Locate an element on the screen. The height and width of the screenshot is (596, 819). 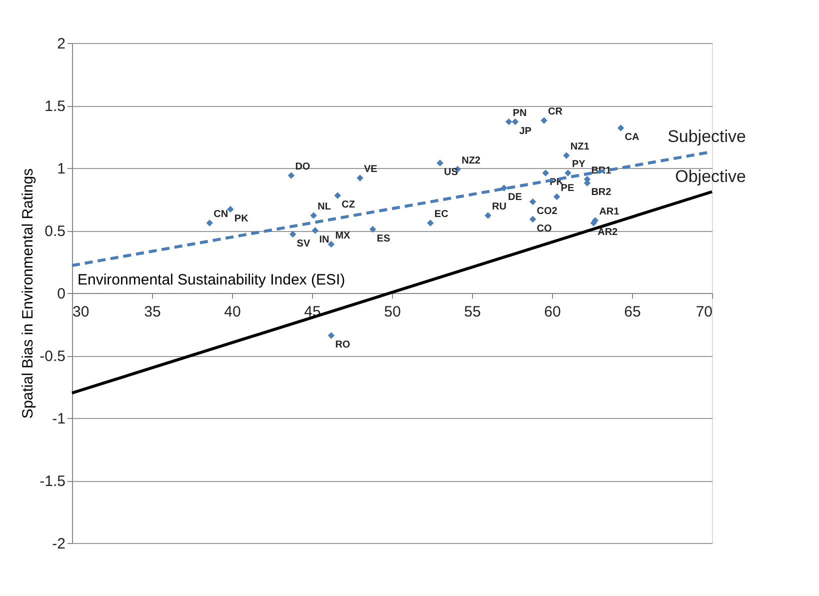
series-label: Subjective is located at coordinates (707, 136).